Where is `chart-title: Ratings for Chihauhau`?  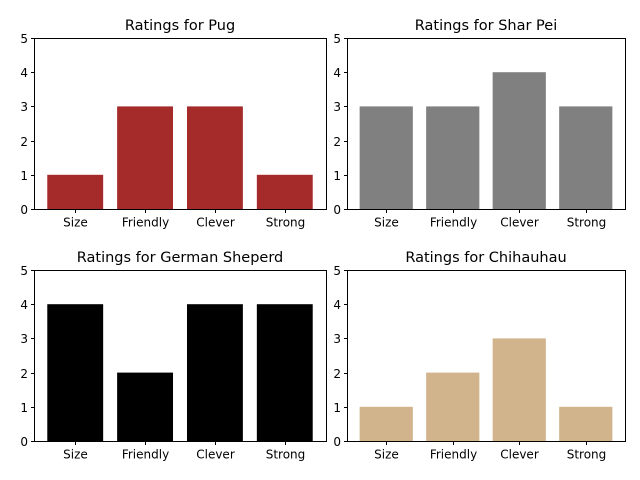
chart-title: Ratings for Chihauhau is located at coordinates (485, 258).